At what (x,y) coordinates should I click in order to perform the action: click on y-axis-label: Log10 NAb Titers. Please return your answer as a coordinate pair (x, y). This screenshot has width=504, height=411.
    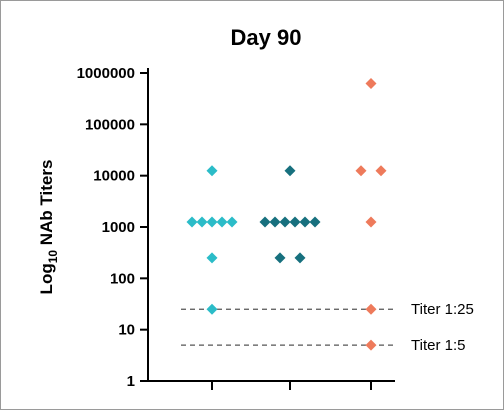
    Looking at the image, I should click on (48, 227).